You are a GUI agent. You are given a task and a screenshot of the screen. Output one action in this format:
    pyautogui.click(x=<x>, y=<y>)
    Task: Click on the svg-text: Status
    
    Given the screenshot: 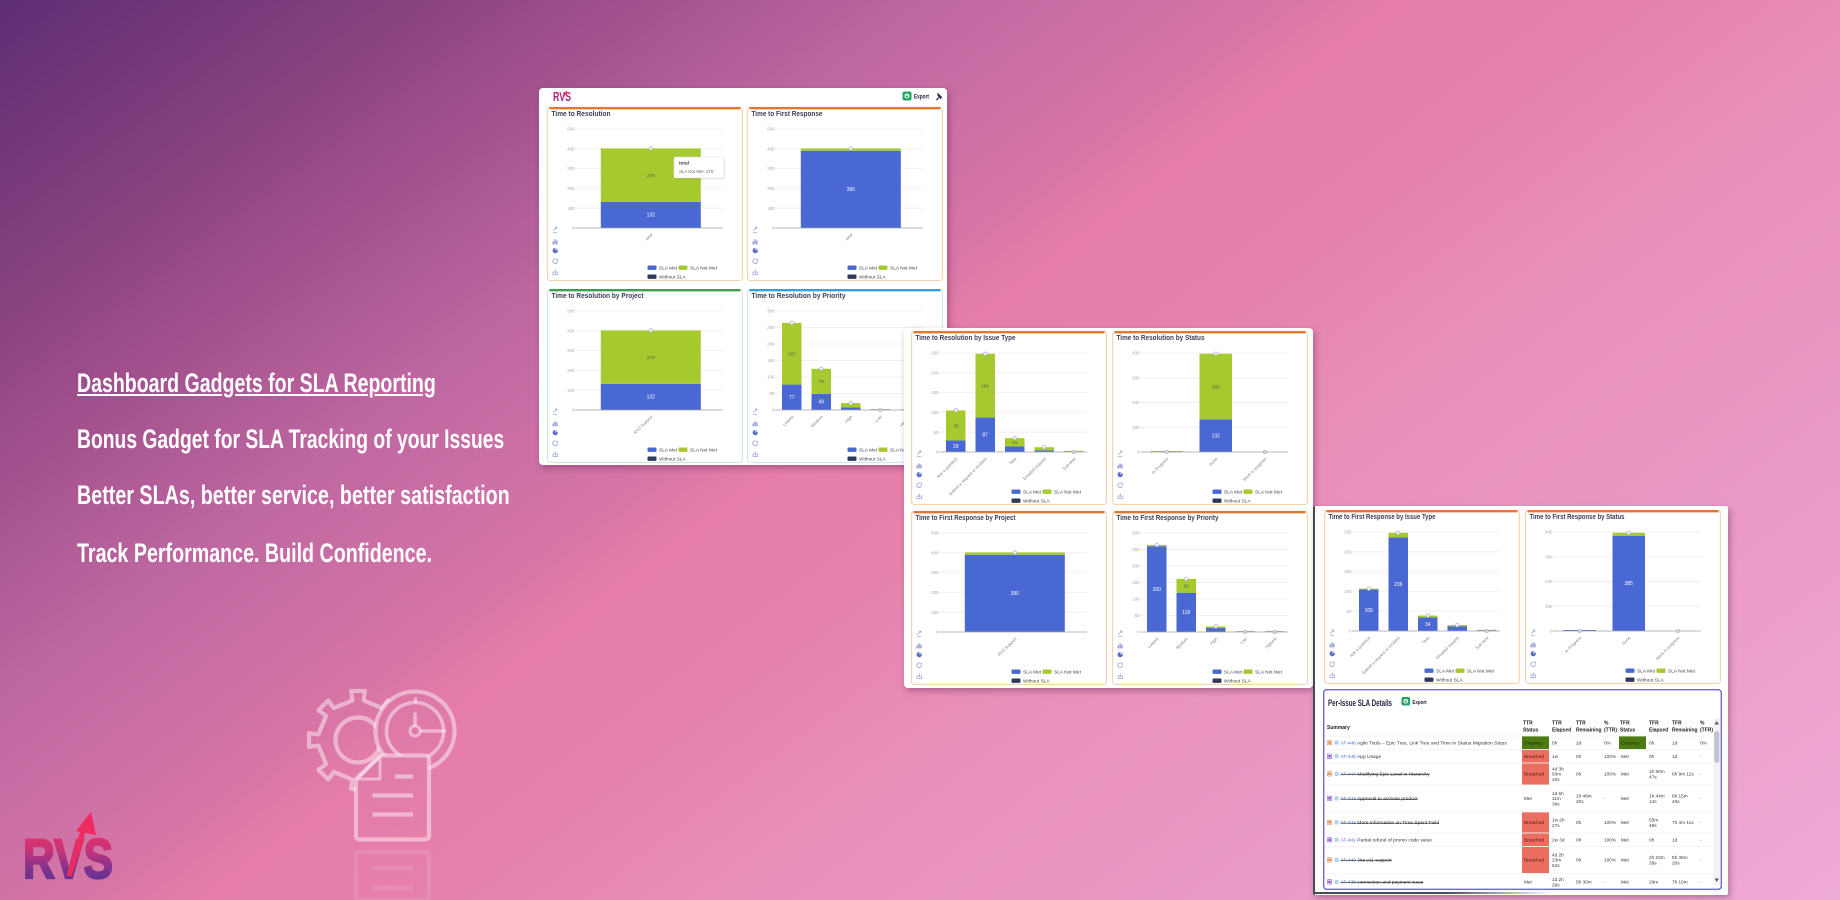 What is the action you would take?
    pyautogui.click(x=1628, y=730)
    